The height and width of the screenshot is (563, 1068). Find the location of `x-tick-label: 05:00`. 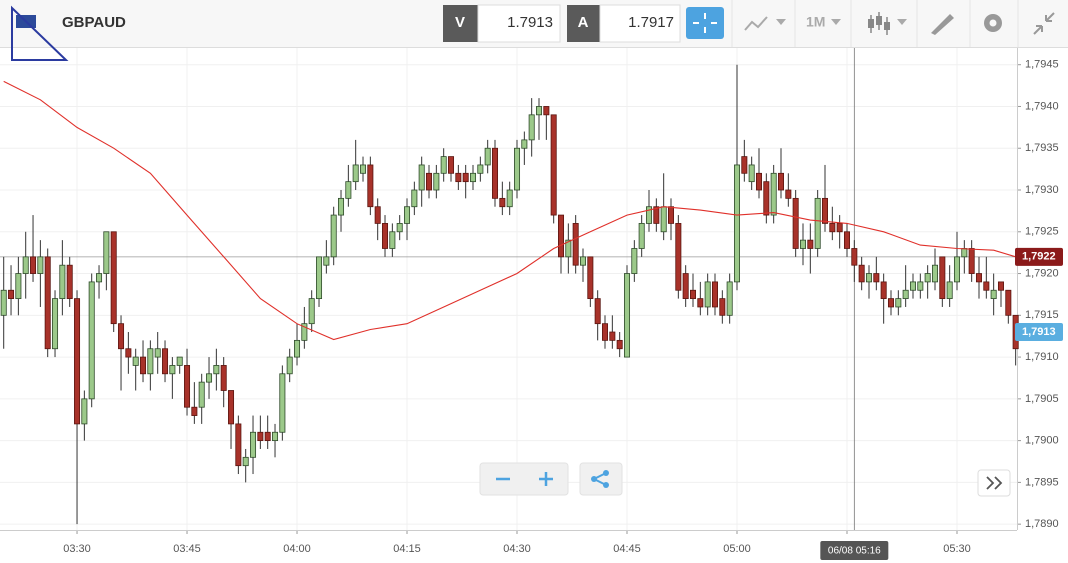

x-tick-label: 05:00 is located at coordinates (737, 549).